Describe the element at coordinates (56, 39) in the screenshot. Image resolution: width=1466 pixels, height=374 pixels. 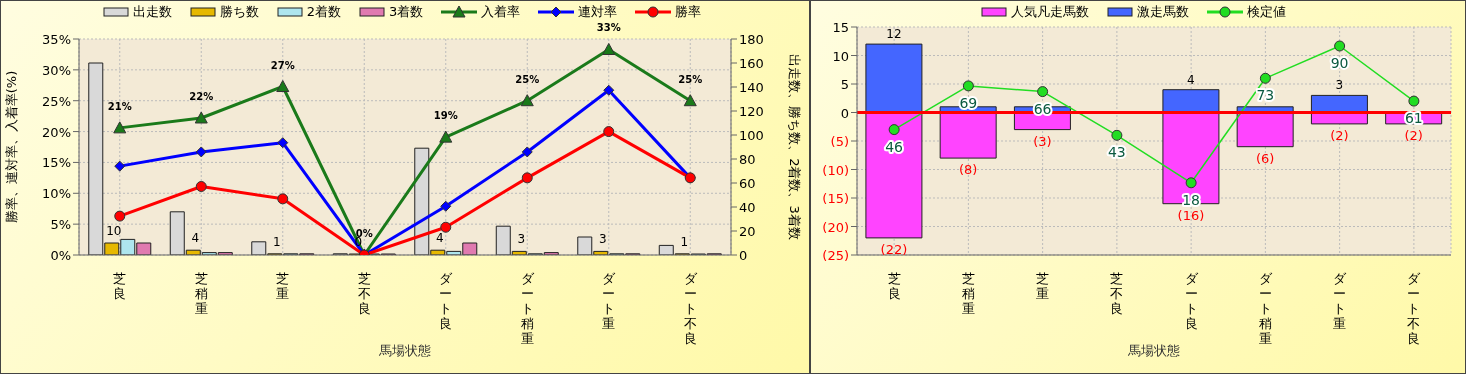
I see `y-tick-label: 35%` at that location.